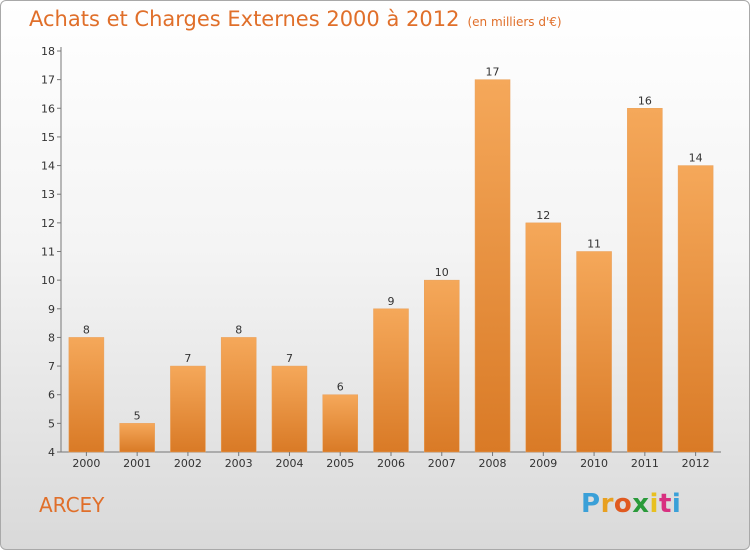 This screenshot has width=750, height=550. Describe the element at coordinates (696, 463) in the screenshot. I see `x-tick-label: 2012` at that location.